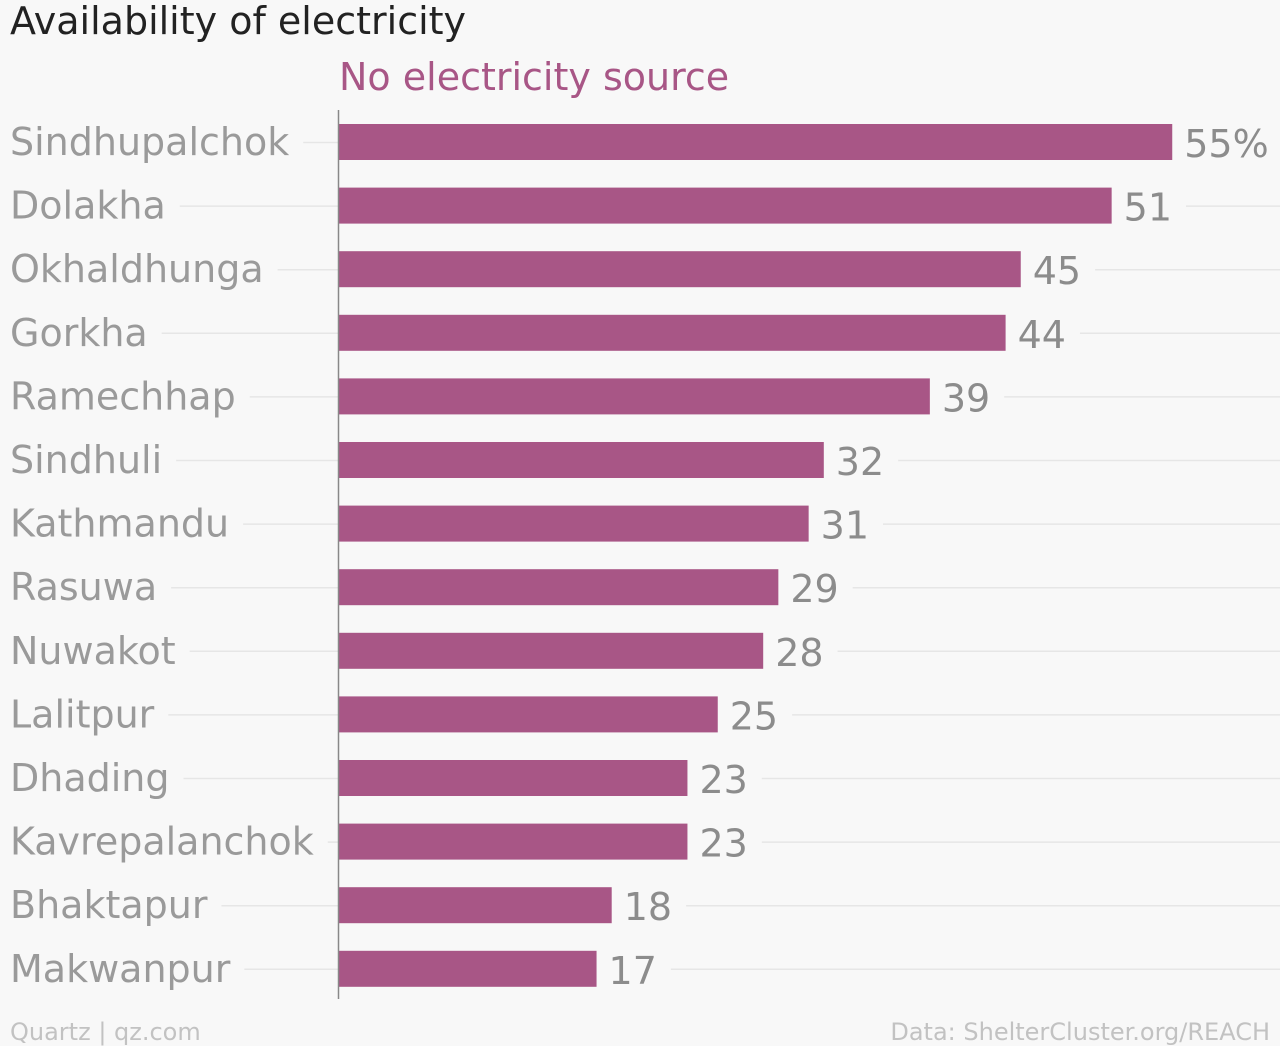  What do you see at coordinates (1042, 335) in the screenshot?
I see `value-label: 44` at bounding box center [1042, 335].